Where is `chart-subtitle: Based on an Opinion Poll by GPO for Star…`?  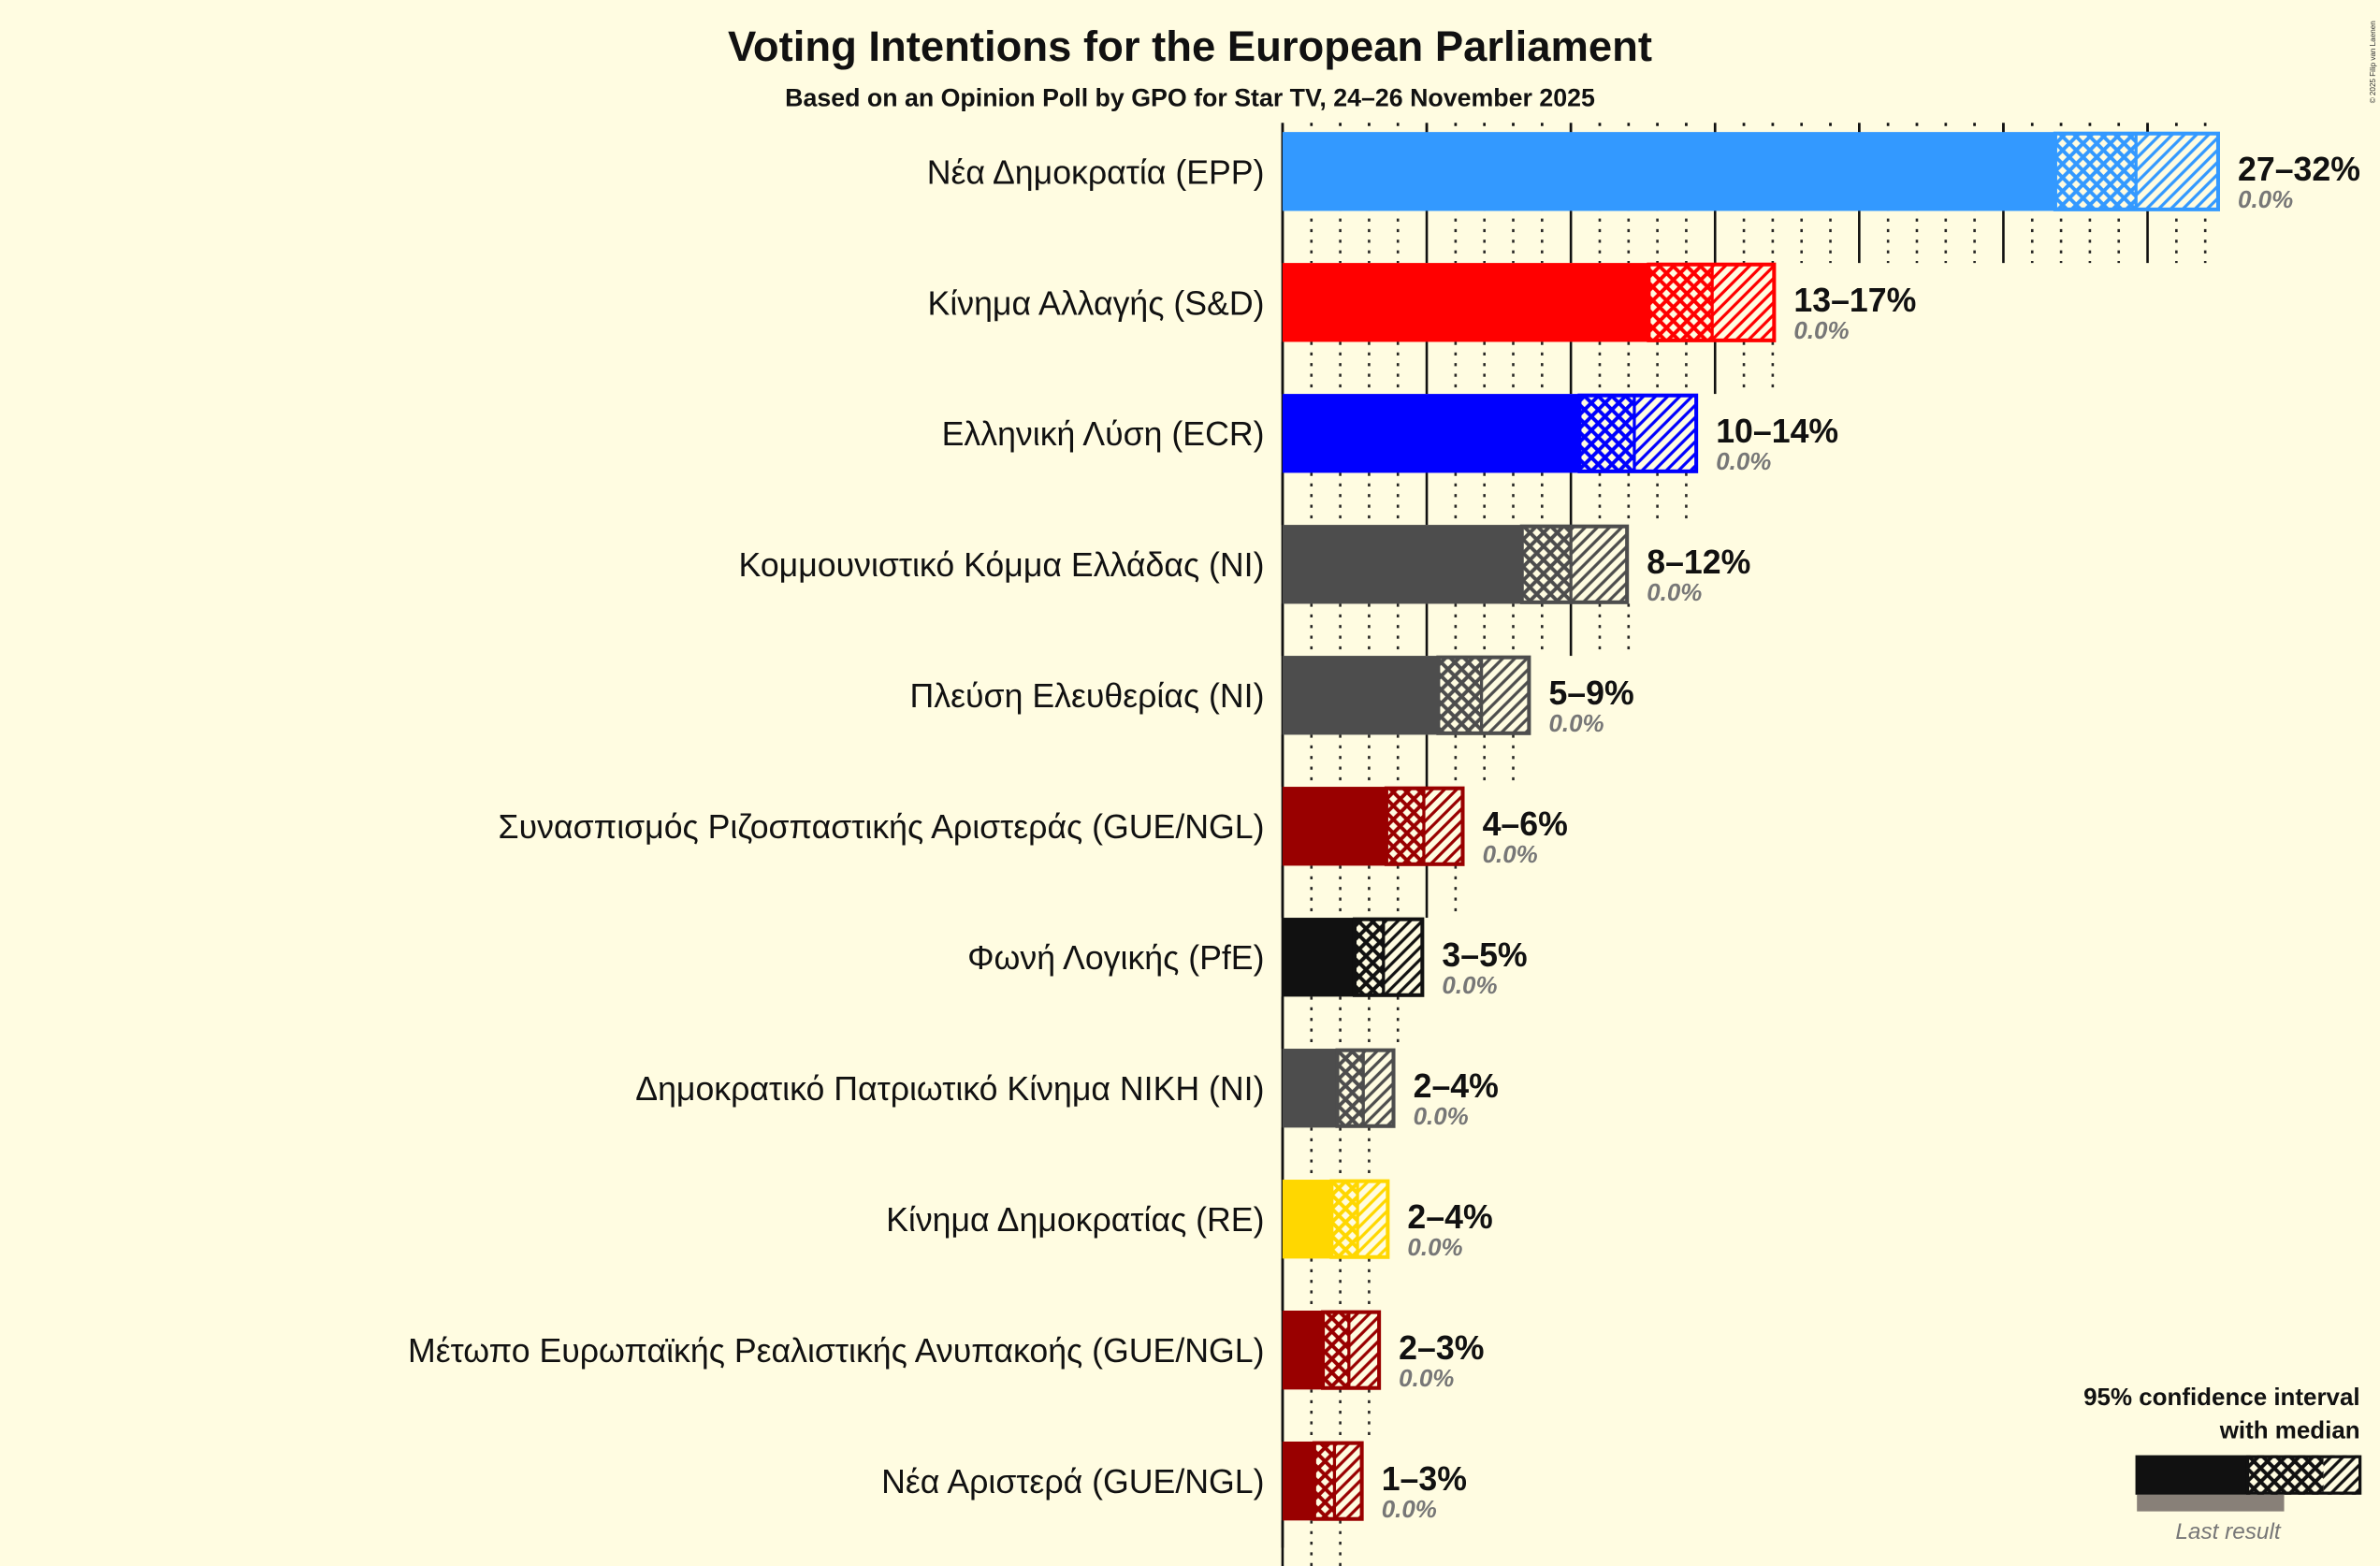 chart-subtitle: Based on an Opinion Poll by GPO for Star… is located at coordinates (1190, 98).